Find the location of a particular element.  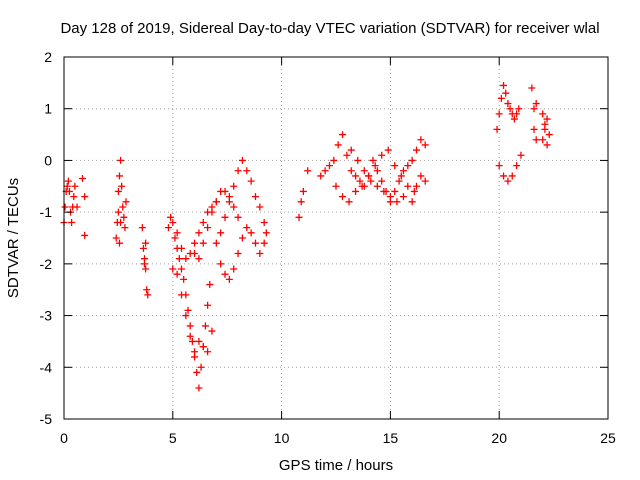

x-tick-label: 20 is located at coordinates (499, 438).